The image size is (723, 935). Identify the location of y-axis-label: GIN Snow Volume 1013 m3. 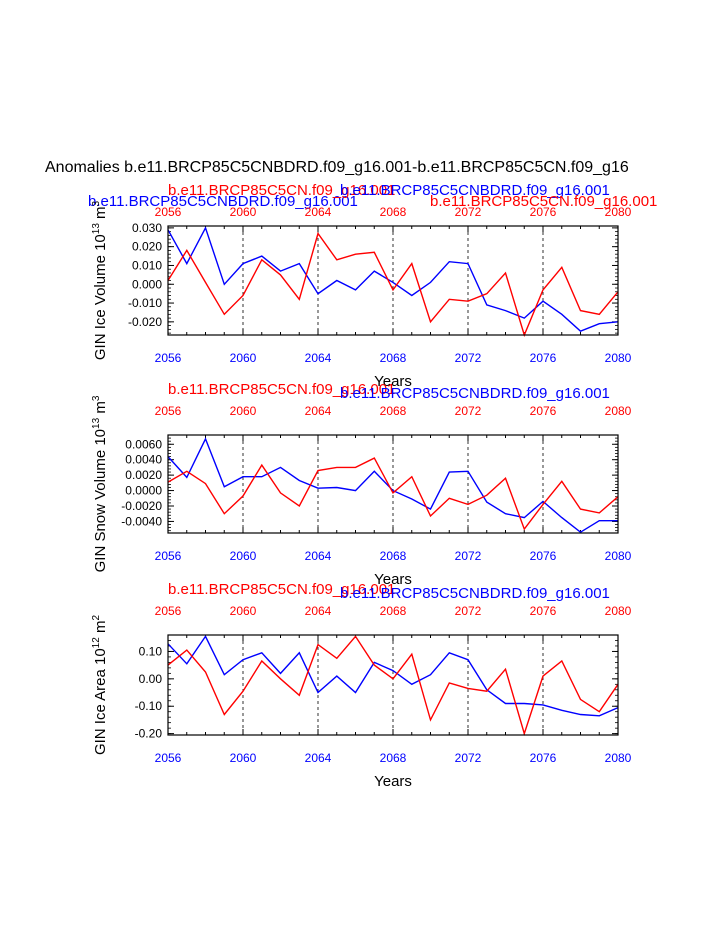
(100, 483).